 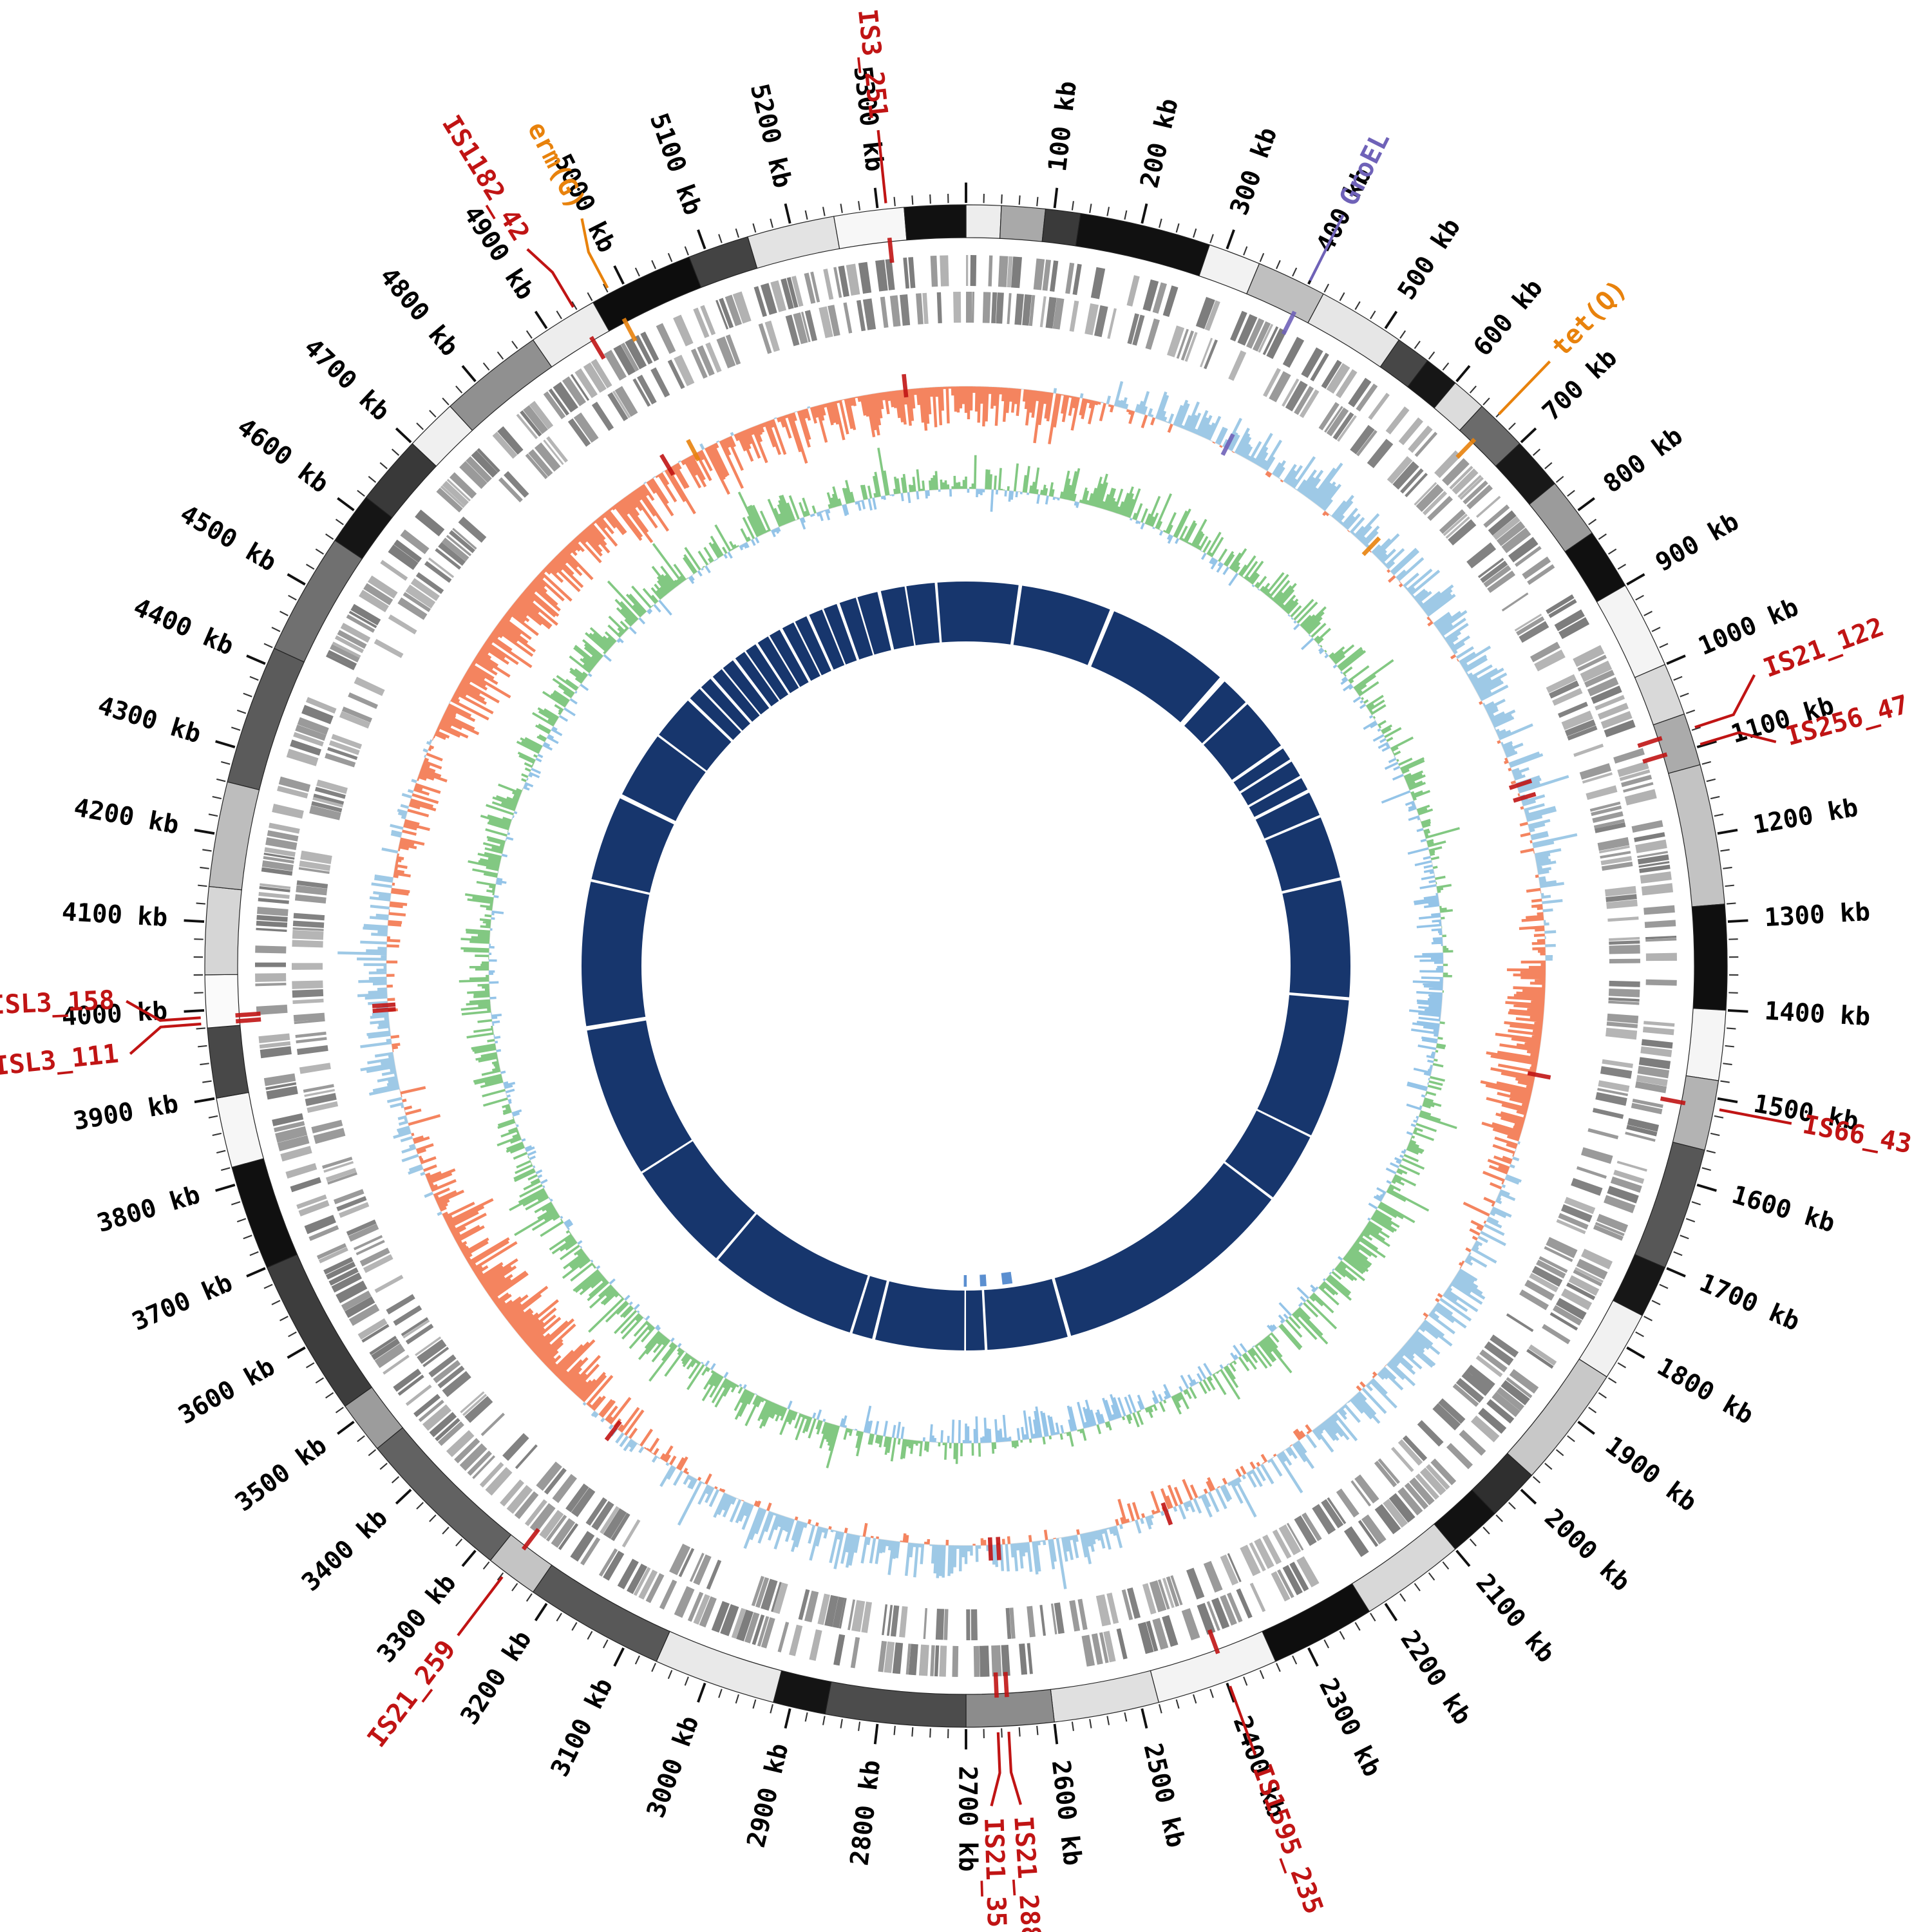 I want to click on tick-label: 3400 kb, so click(x=345, y=1550).